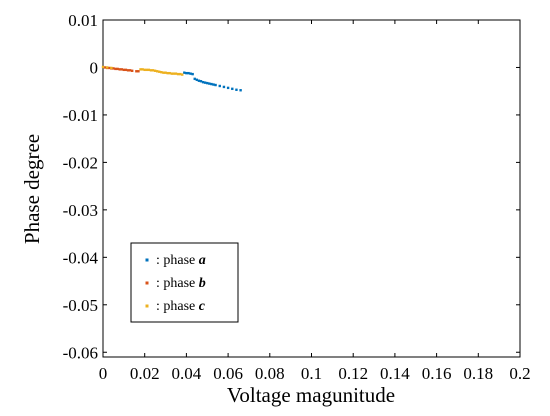 This screenshot has height=416, width=550. I want to click on y-tick-label: -0.01, so click(80, 115).